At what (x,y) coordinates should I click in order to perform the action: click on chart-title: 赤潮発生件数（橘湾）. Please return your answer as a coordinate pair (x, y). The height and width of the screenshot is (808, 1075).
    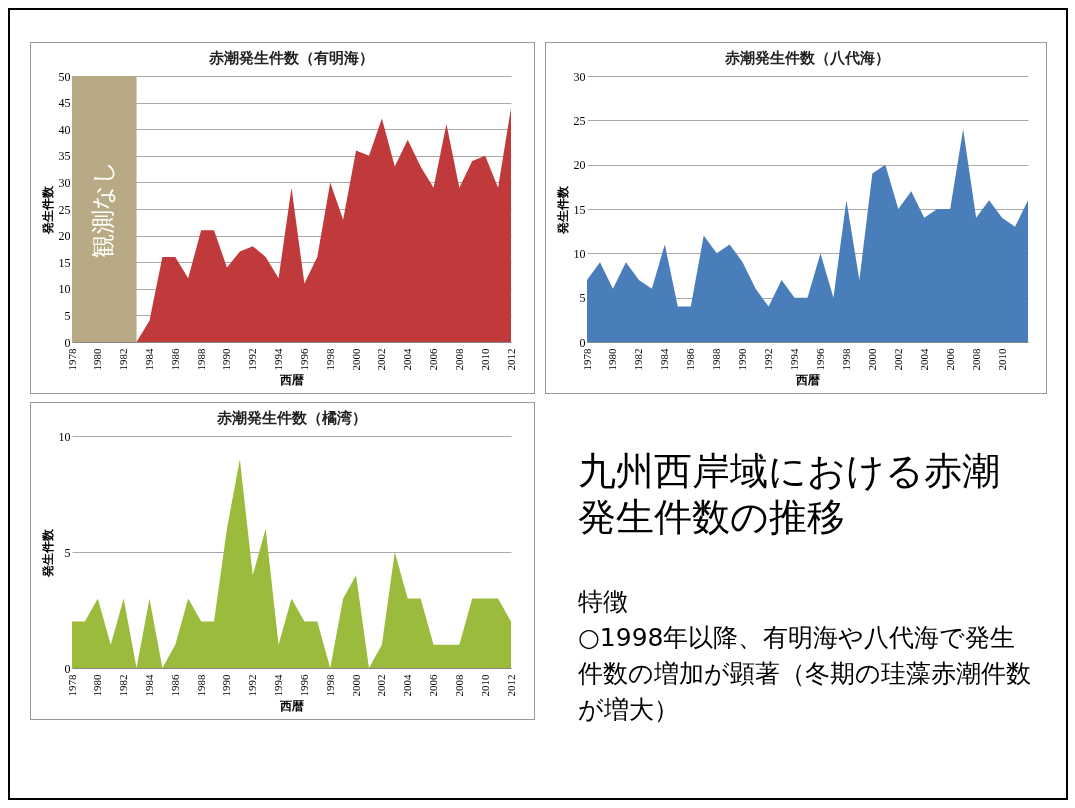
    Looking at the image, I should click on (291, 418).